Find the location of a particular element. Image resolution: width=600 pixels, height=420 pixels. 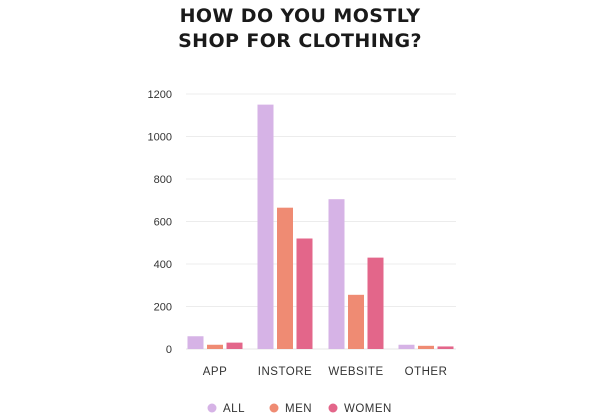

chart-title-line-1: HOW DO YOU MOSTLY is located at coordinates (300, 16).